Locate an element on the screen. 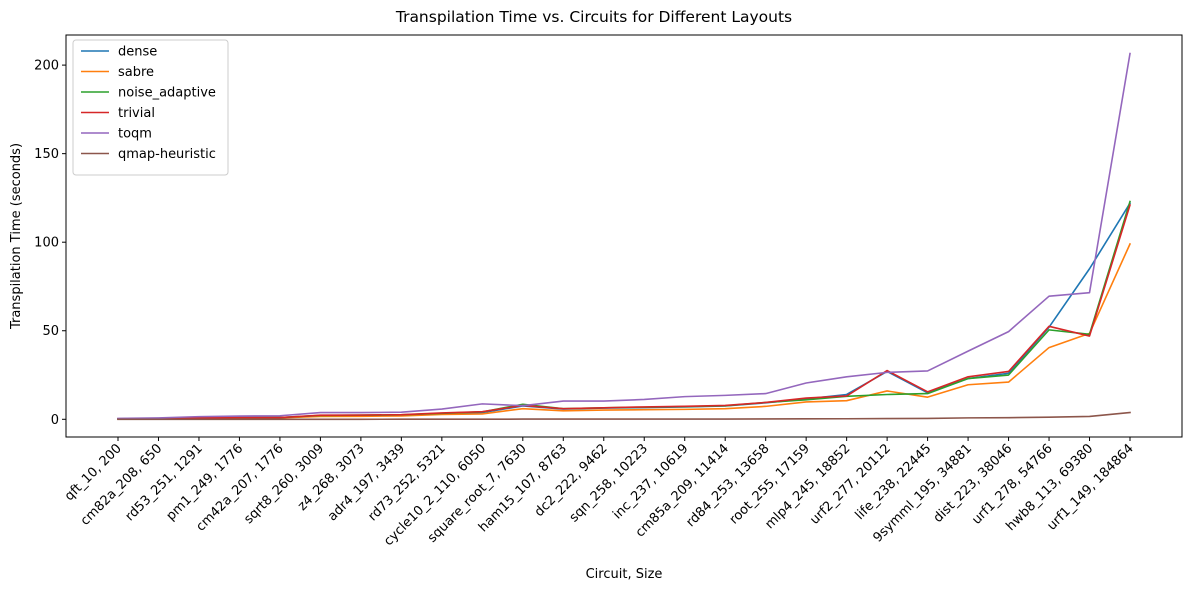 This screenshot has width=1189, height=590. legend-label-qmap-heuristic: qmap-heuristic is located at coordinates (167, 154).